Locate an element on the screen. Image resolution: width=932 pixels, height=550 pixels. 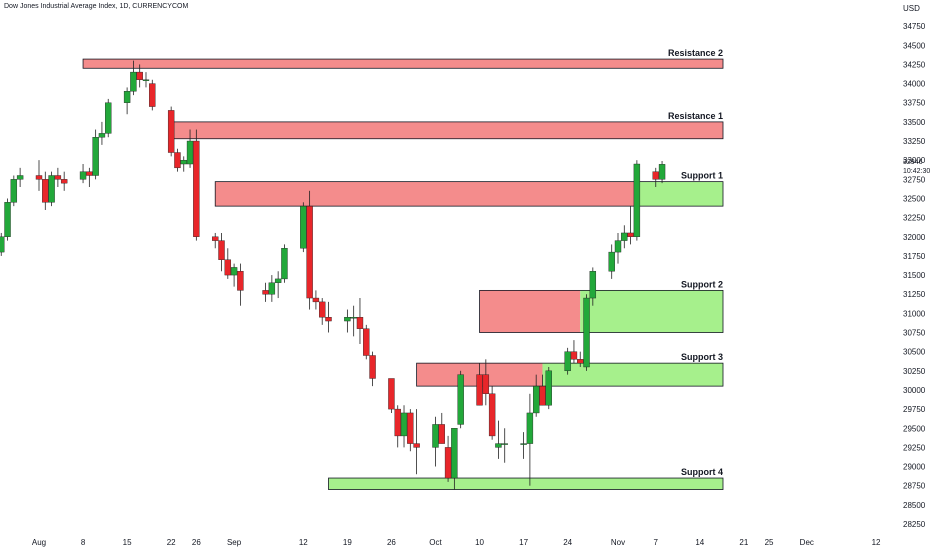
support-2-zone-green is located at coordinates (651, 311).